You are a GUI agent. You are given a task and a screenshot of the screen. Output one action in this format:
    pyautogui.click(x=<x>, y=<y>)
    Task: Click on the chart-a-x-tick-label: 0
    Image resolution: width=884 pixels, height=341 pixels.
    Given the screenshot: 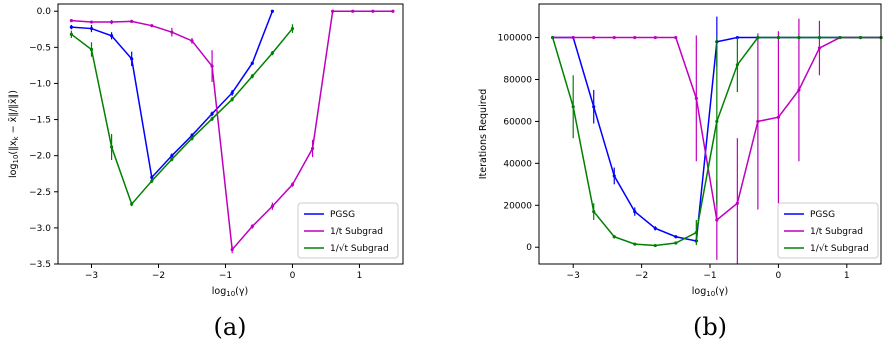 What is the action you would take?
    pyautogui.click(x=293, y=276)
    